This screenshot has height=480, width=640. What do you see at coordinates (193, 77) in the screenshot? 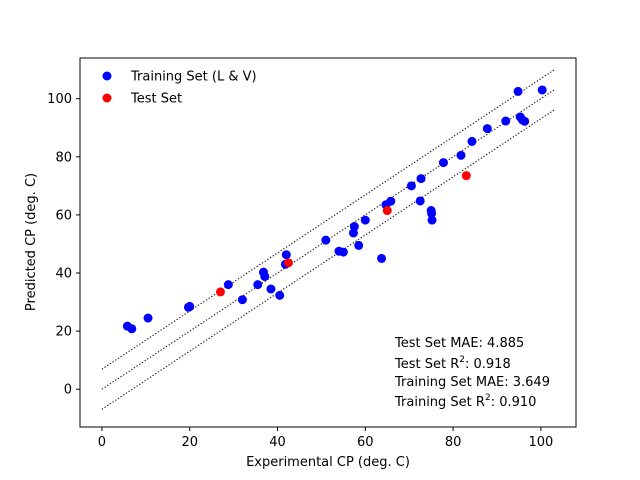
I see `legend-label-training: Training Set (L & V)` at bounding box center [193, 77].